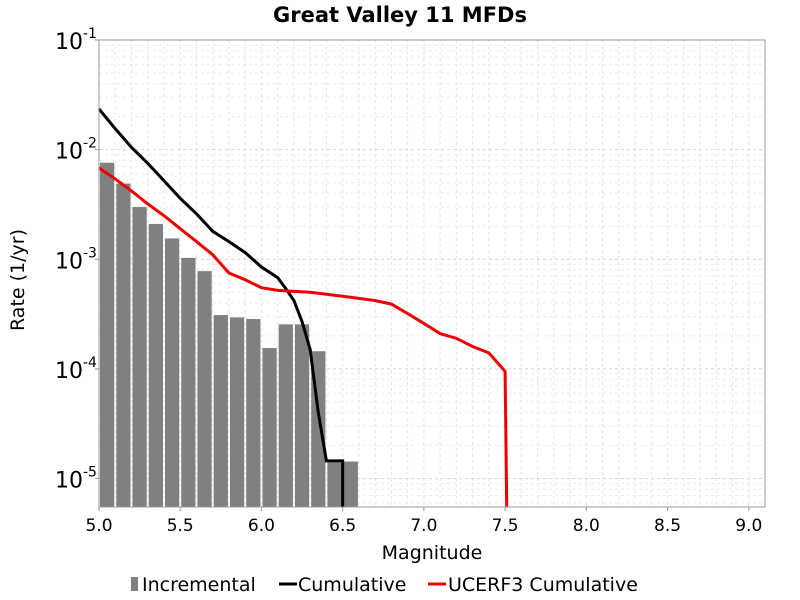 This screenshot has height=600, width=800. I want to click on x-tick-label: 5.5, so click(180, 526).